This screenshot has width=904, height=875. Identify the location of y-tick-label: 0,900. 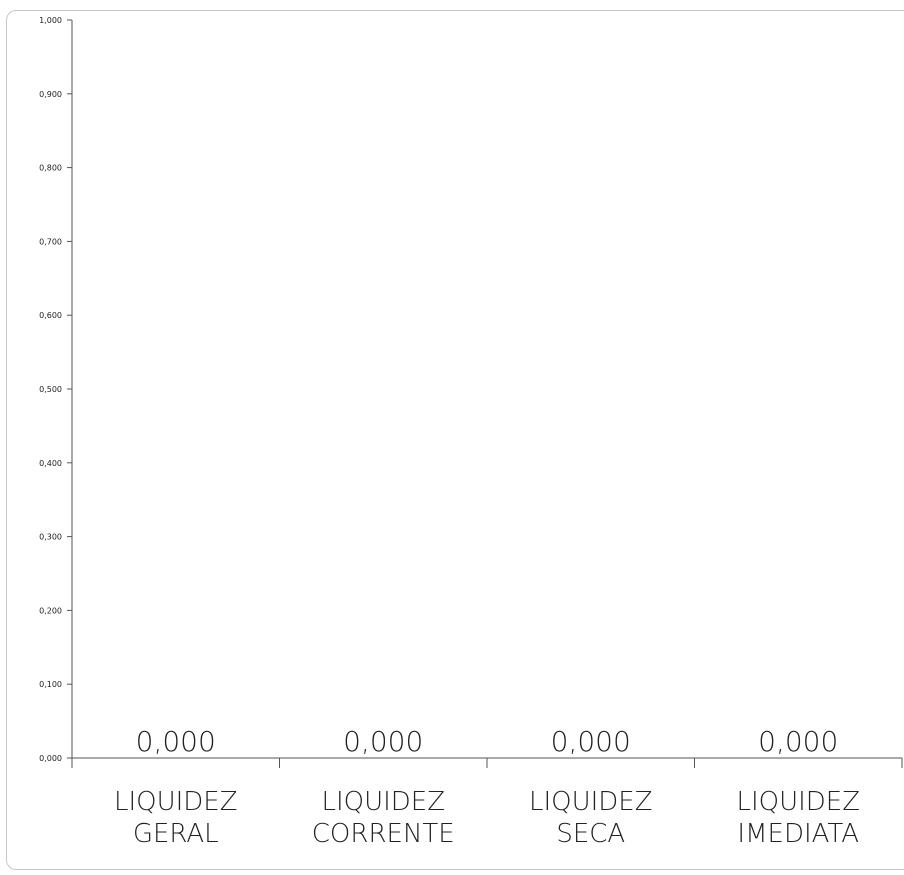
(50, 94).